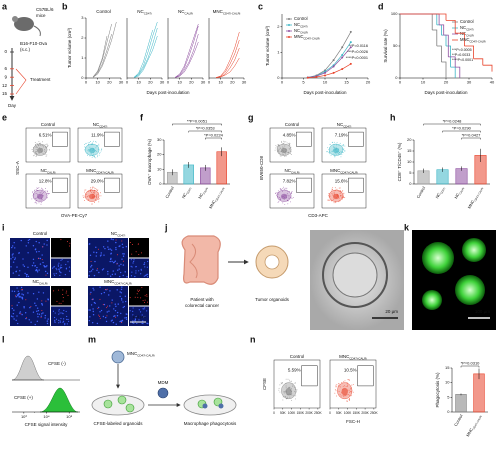  I want to click on p-value: **P=0.0051, so click(197, 121).